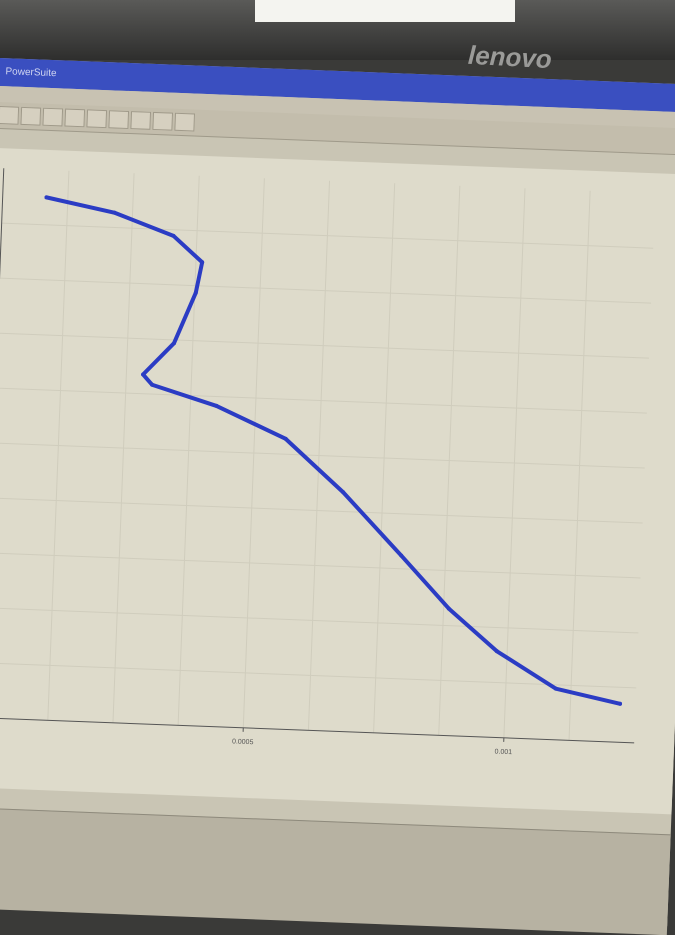 Image resolution: width=675 pixels, height=935 pixels. I want to click on paste-icon, so click(96, 118).